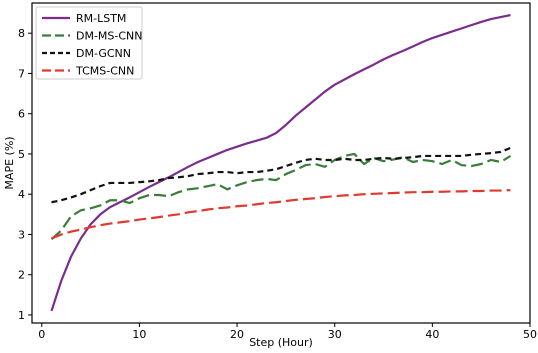  Describe the element at coordinates (281, 342) in the screenshot. I see `x-axis-label: Step (Hour)` at that location.